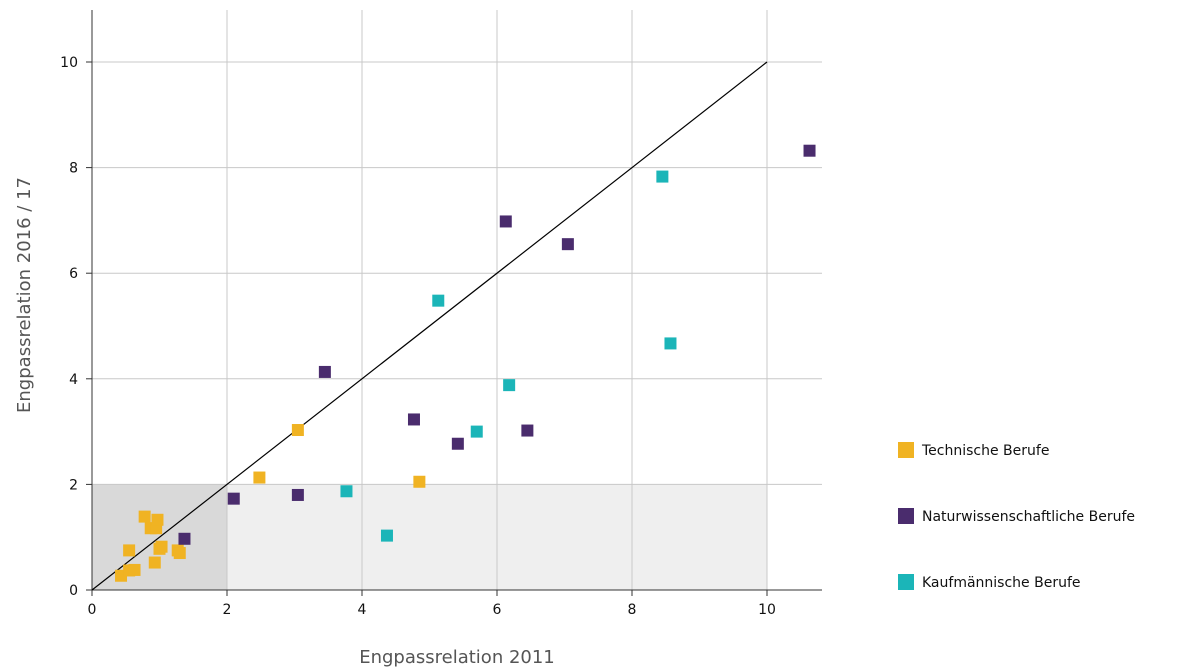 This screenshot has width=1177, height=671. Describe the element at coordinates (73, 485) in the screenshot. I see `y-tick-label-2: 2` at that location.